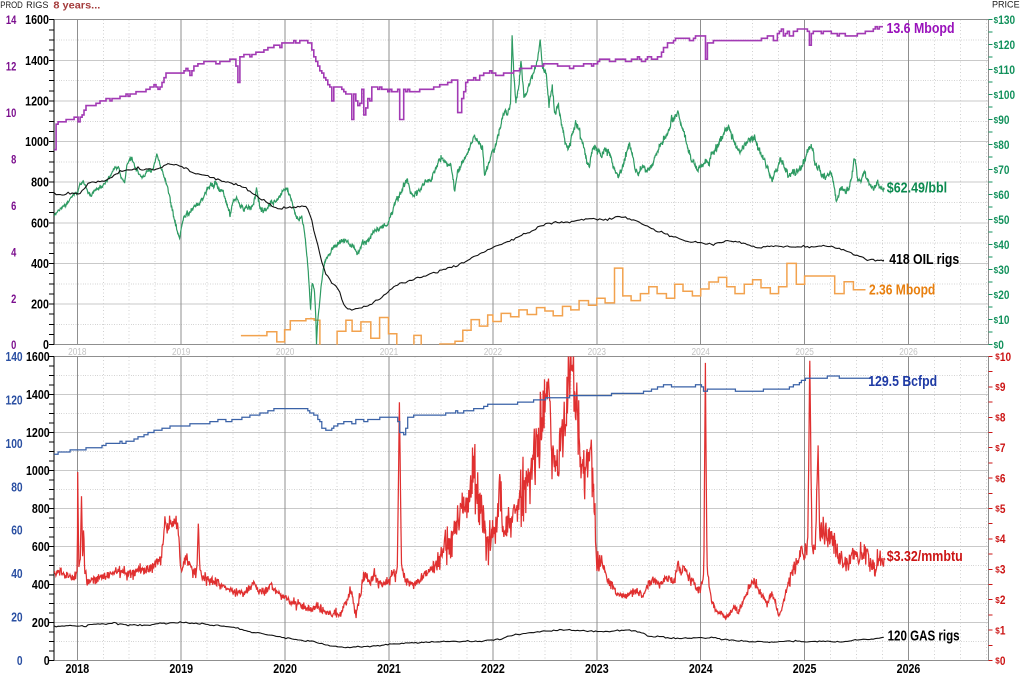 The image size is (1020, 681). What do you see at coordinates (1003, 220) in the screenshot?
I see `svg-text: 50` at bounding box center [1003, 220].